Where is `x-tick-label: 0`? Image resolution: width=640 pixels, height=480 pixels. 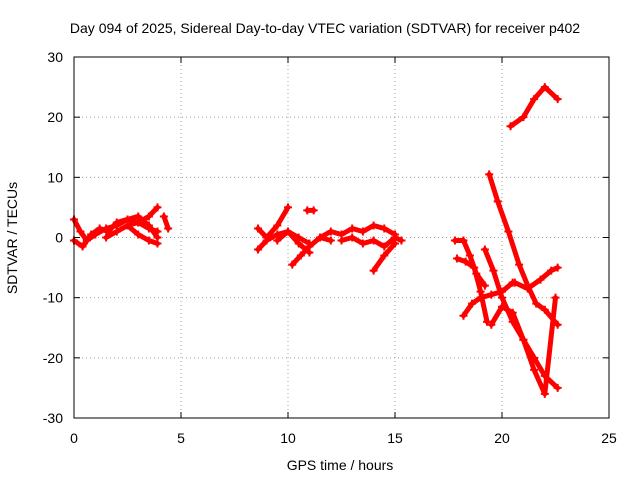
x-tick-label: 0 is located at coordinates (74, 438).